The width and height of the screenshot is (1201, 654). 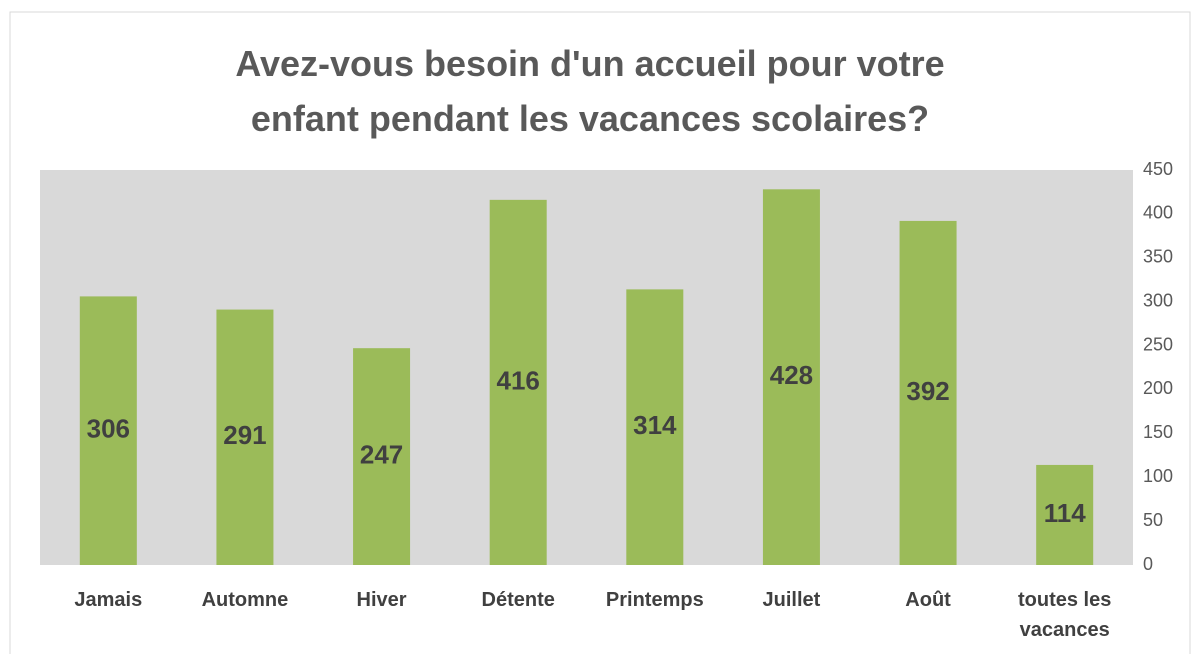 I want to click on x-tick-label: Août, so click(x=928, y=600).